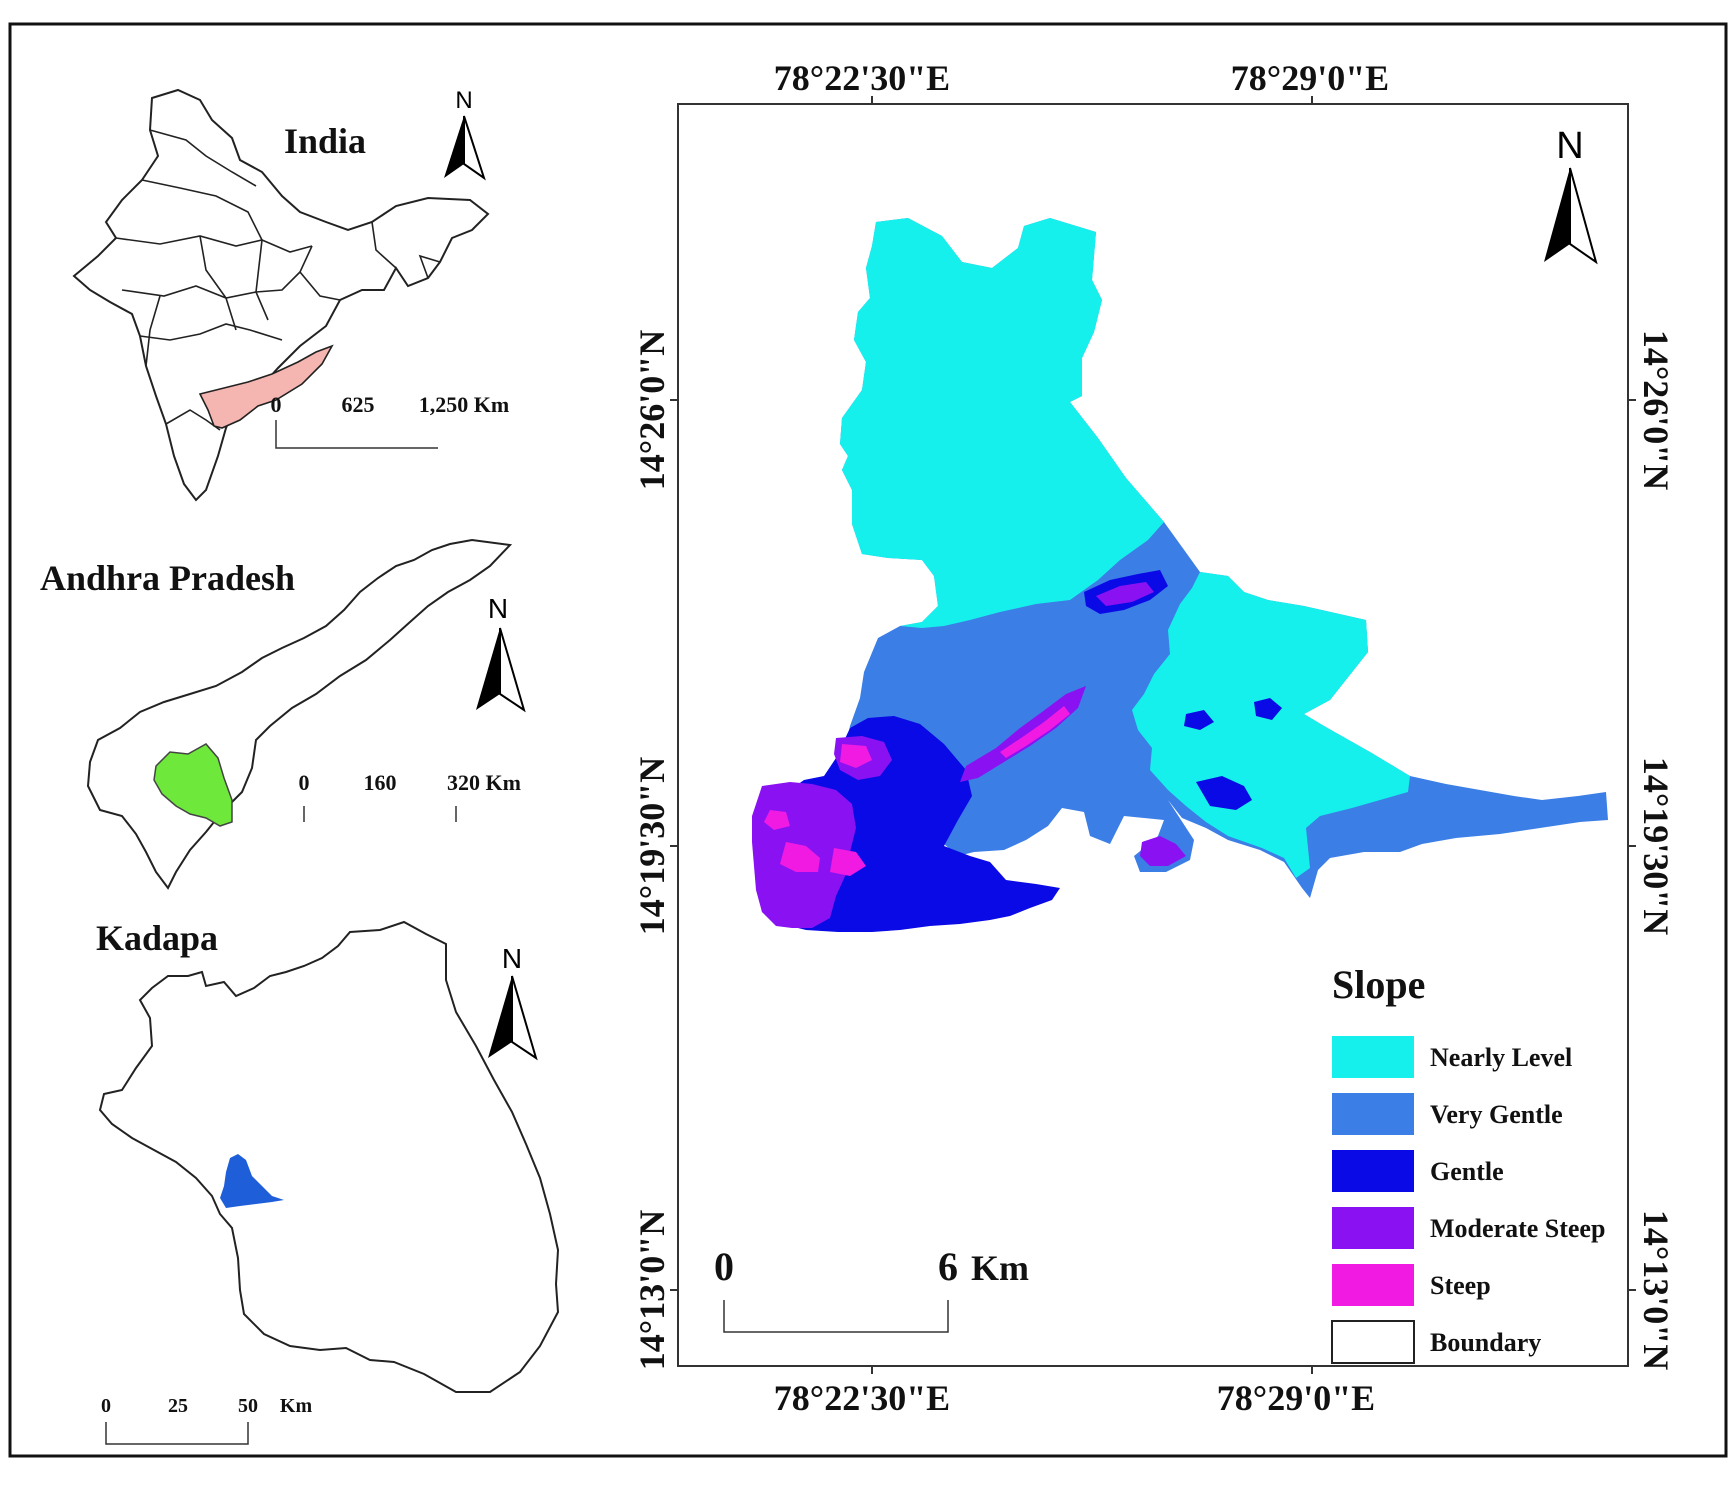 This screenshot has width=1734, height=1485. I want to click on andhra-north-arrow: N, so click(501, 653).